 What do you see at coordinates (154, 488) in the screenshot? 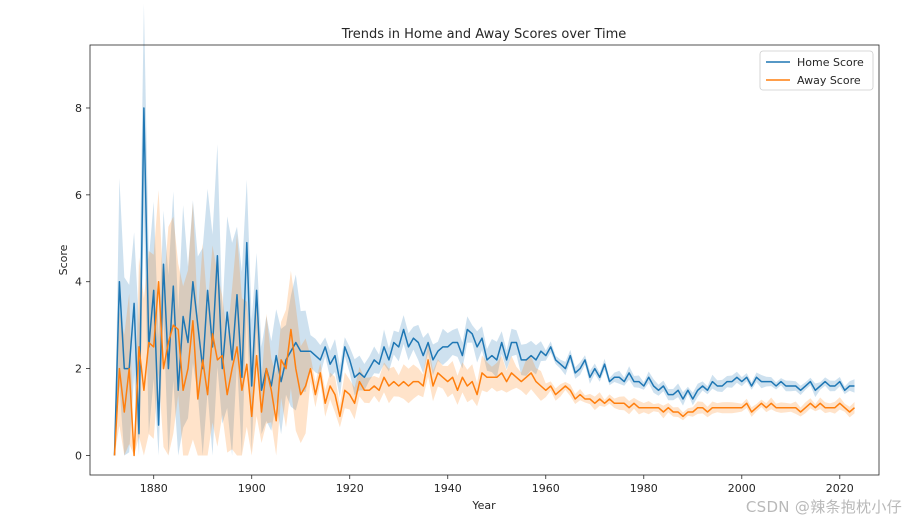
I see `x-tick-label: 1880` at bounding box center [154, 488].